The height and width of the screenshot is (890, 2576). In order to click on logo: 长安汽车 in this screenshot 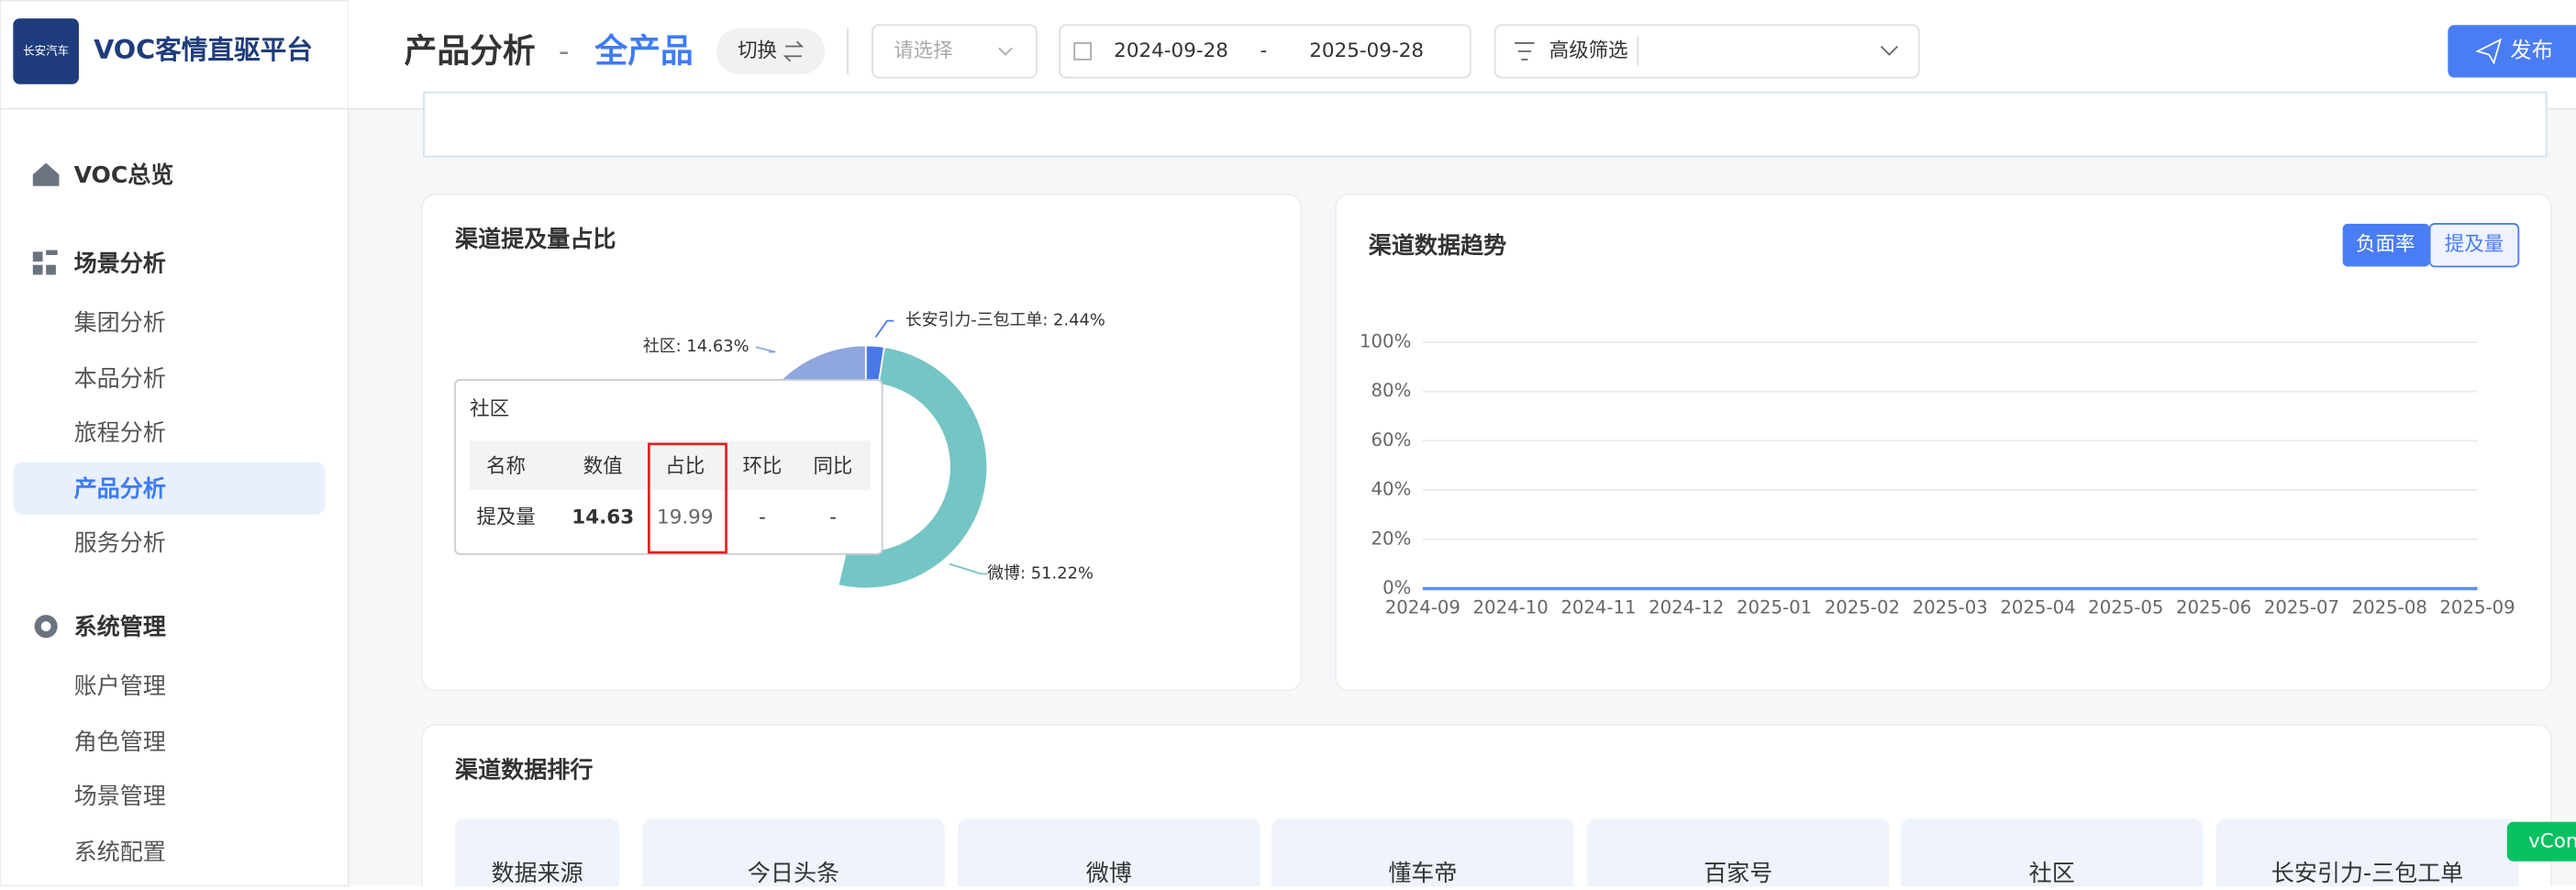, I will do `click(46, 50)`.